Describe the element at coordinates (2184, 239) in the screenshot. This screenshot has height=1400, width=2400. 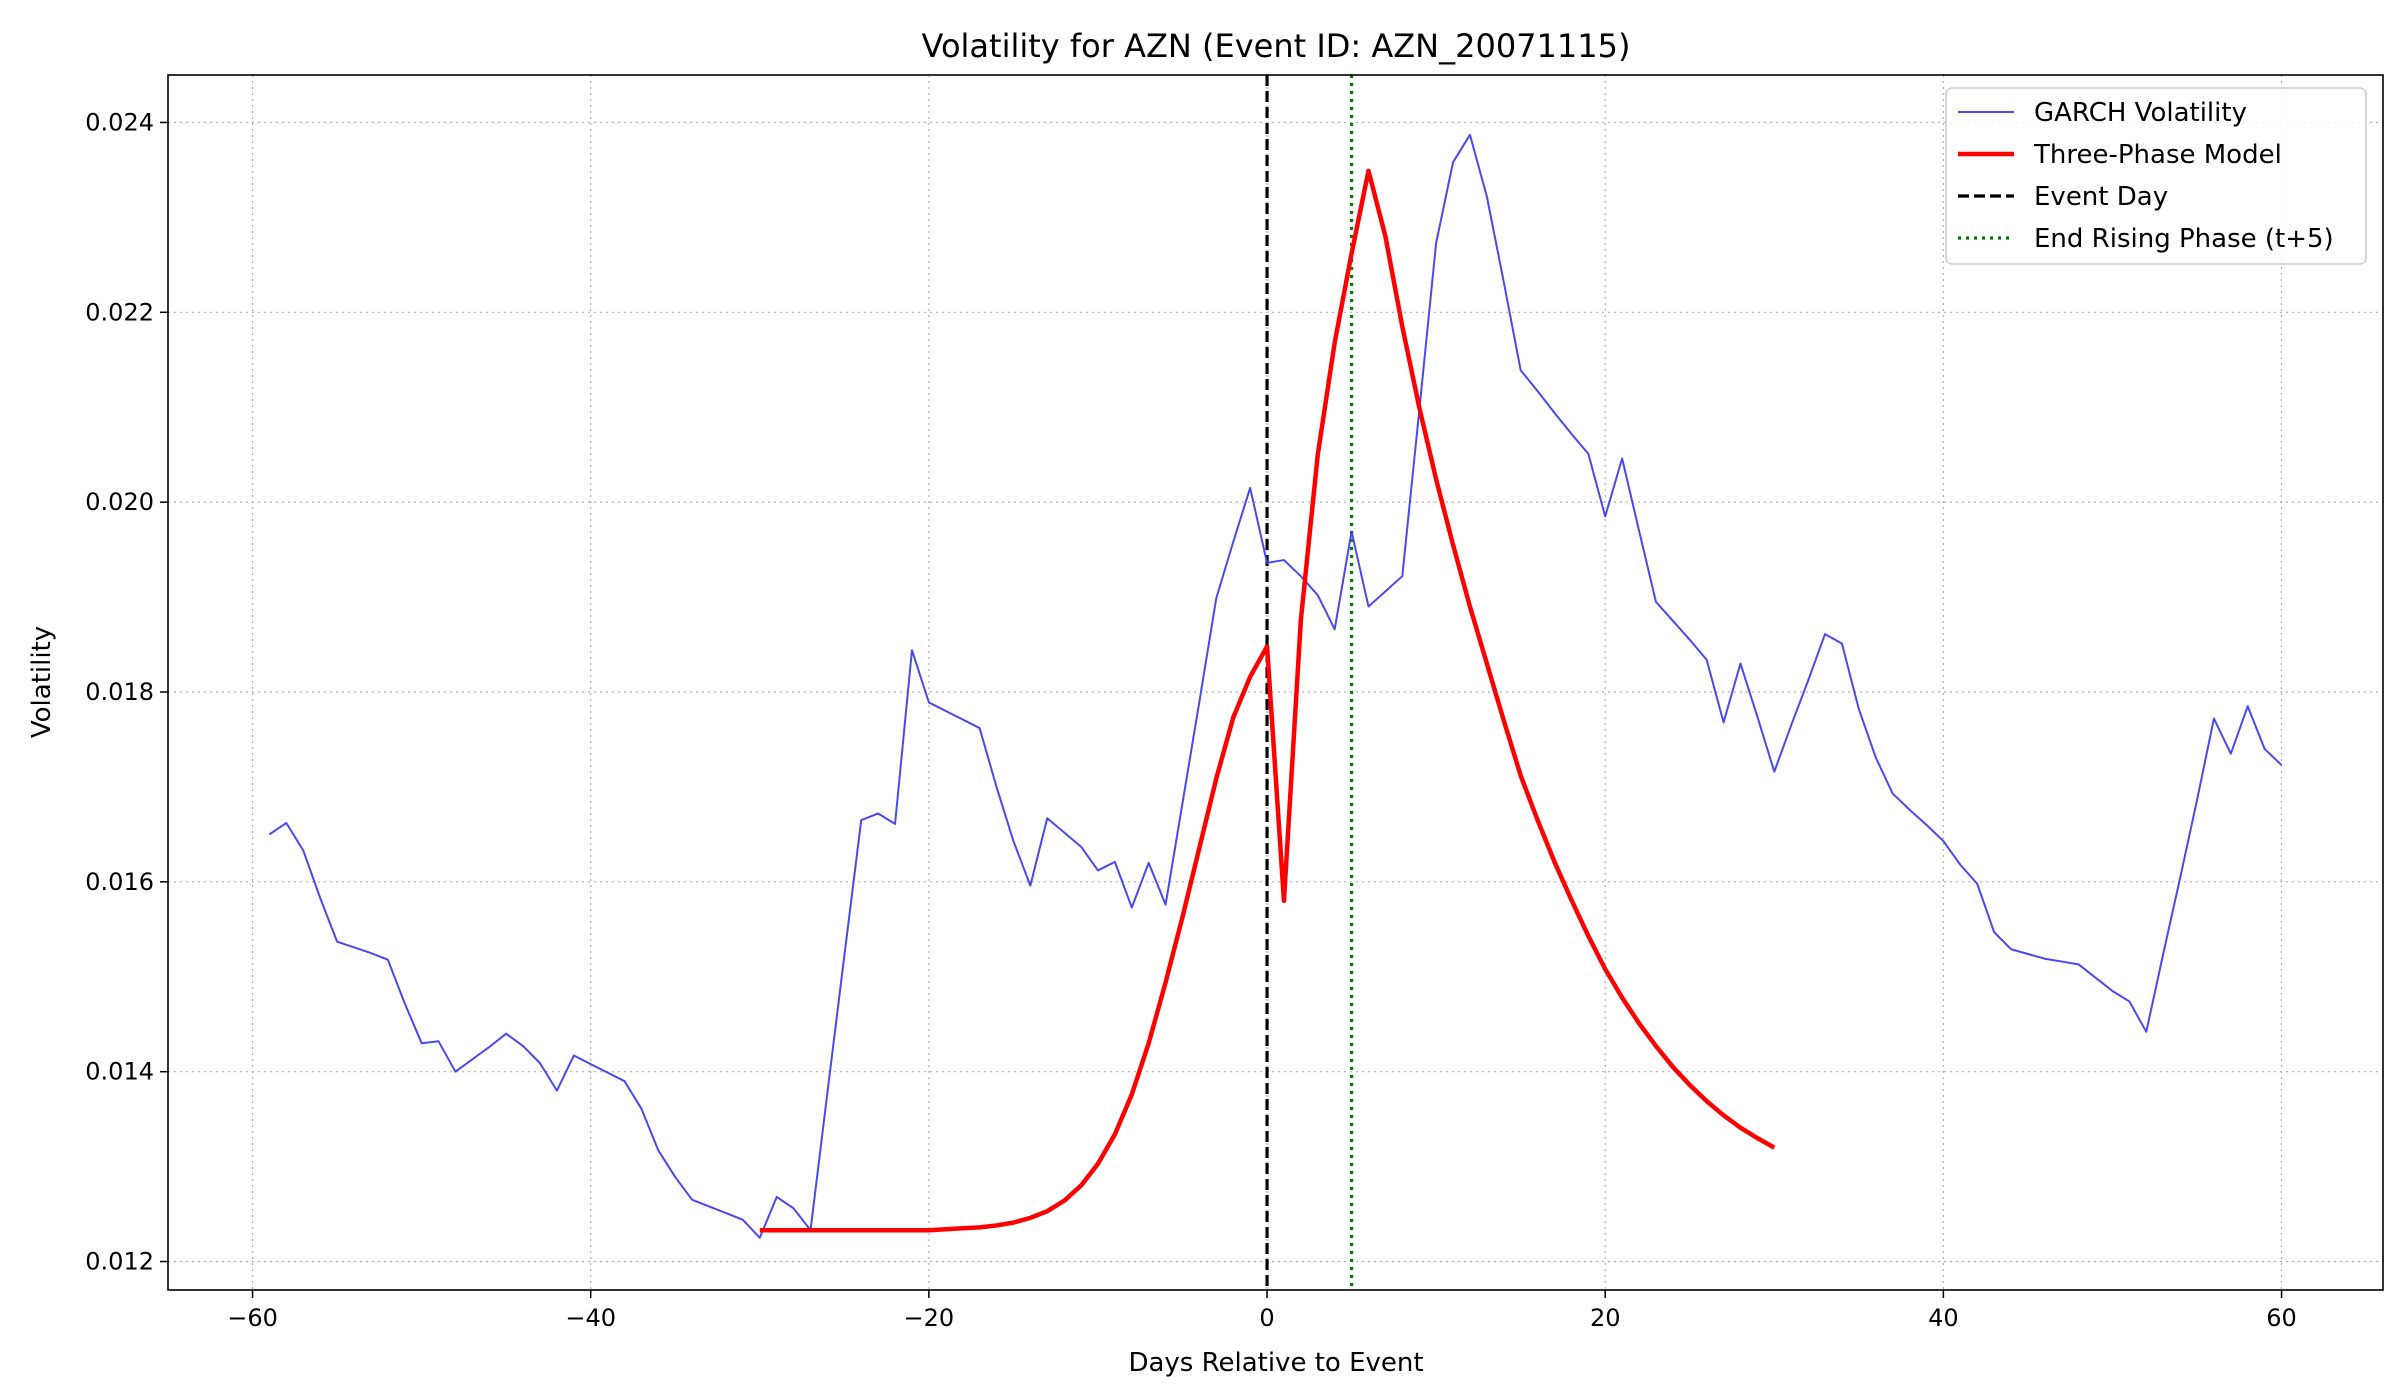
I see `legend-label-end-rising: End Rising Phase (t+5)` at that location.